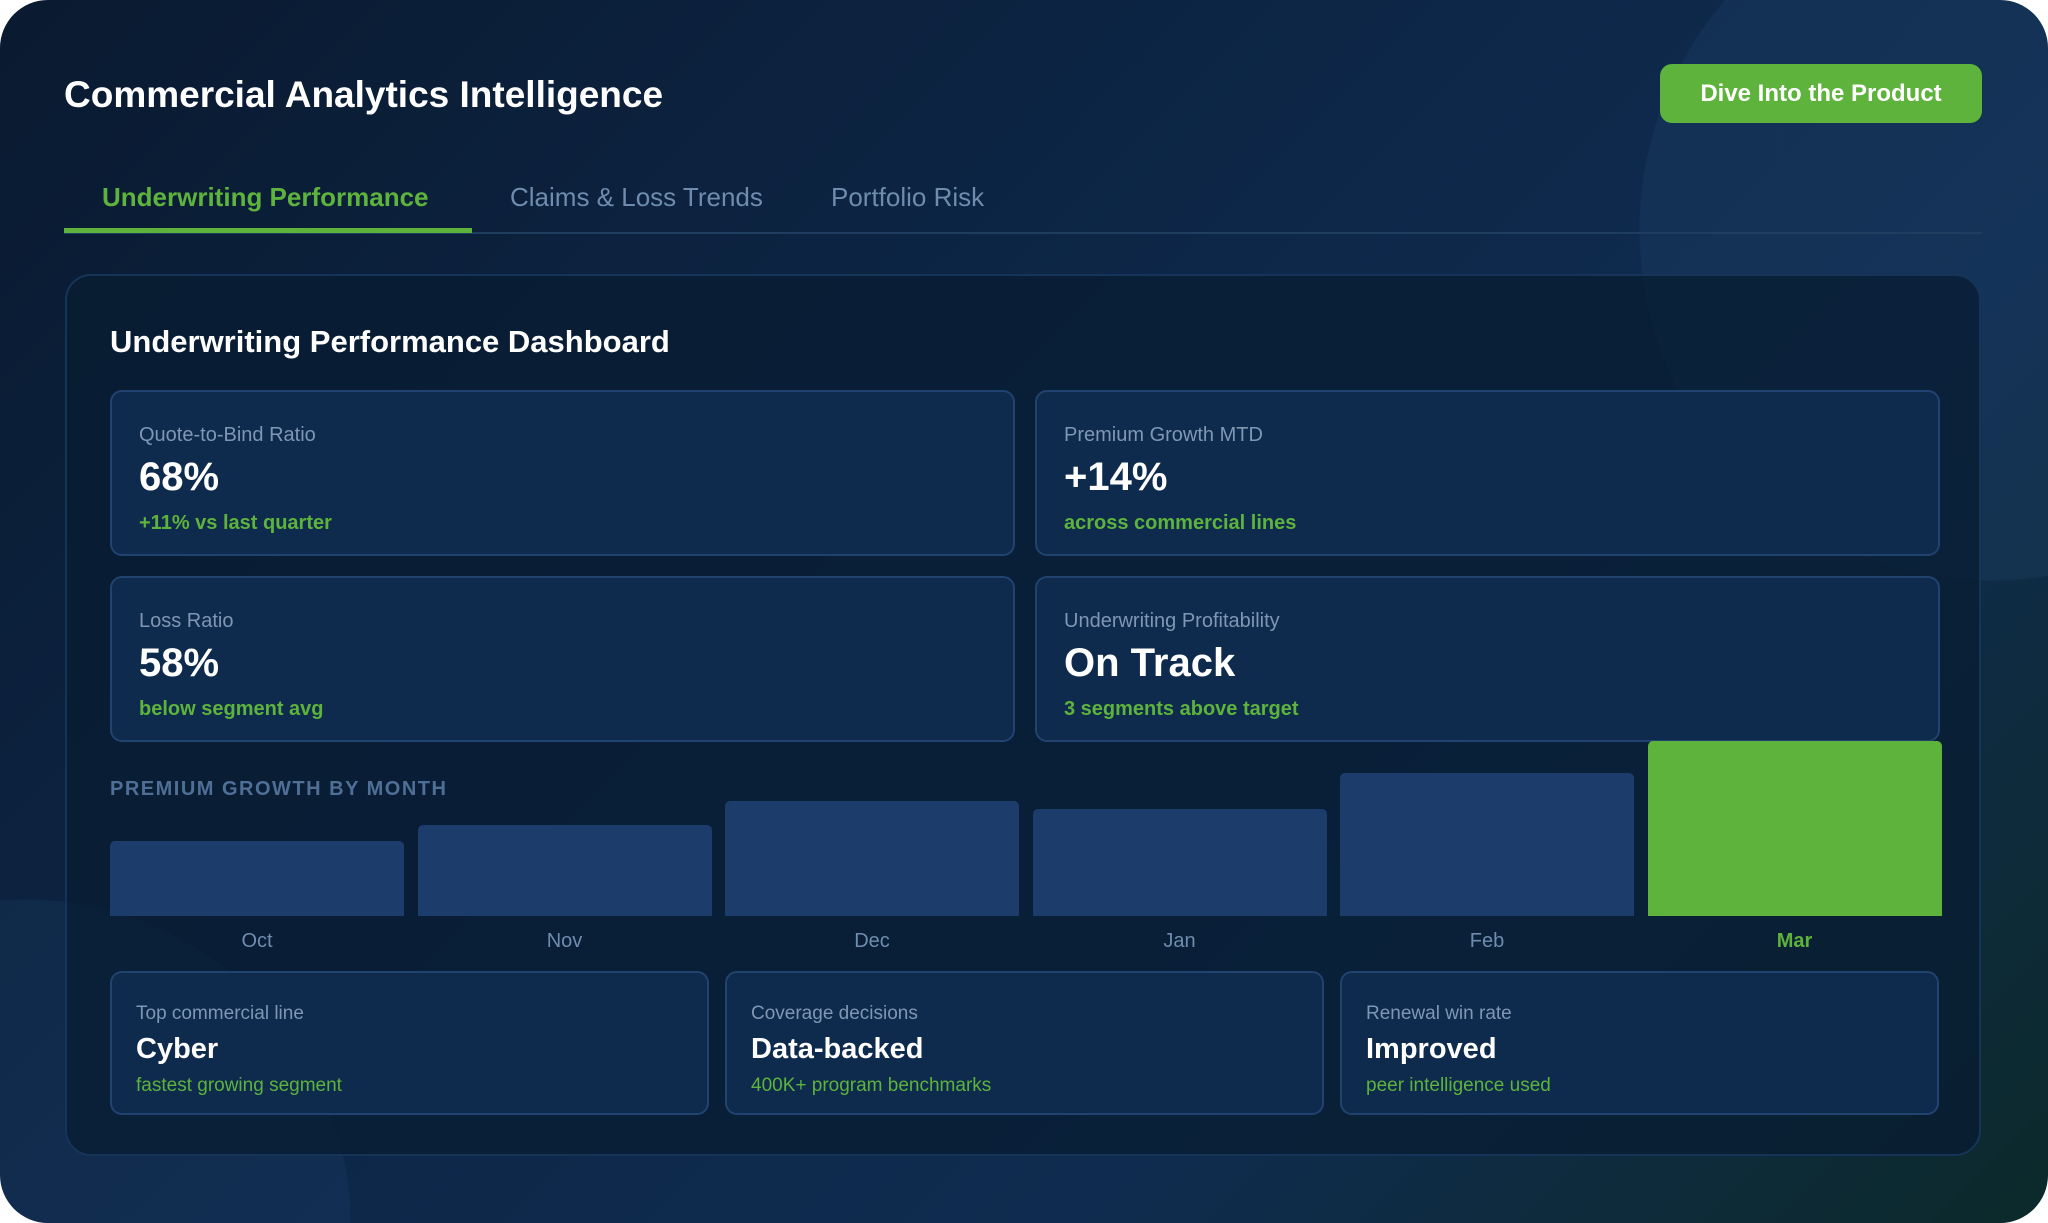 The width and height of the screenshot is (2048, 1223). Describe the element at coordinates (872, 858) in the screenshot. I see `bar-dec` at that location.